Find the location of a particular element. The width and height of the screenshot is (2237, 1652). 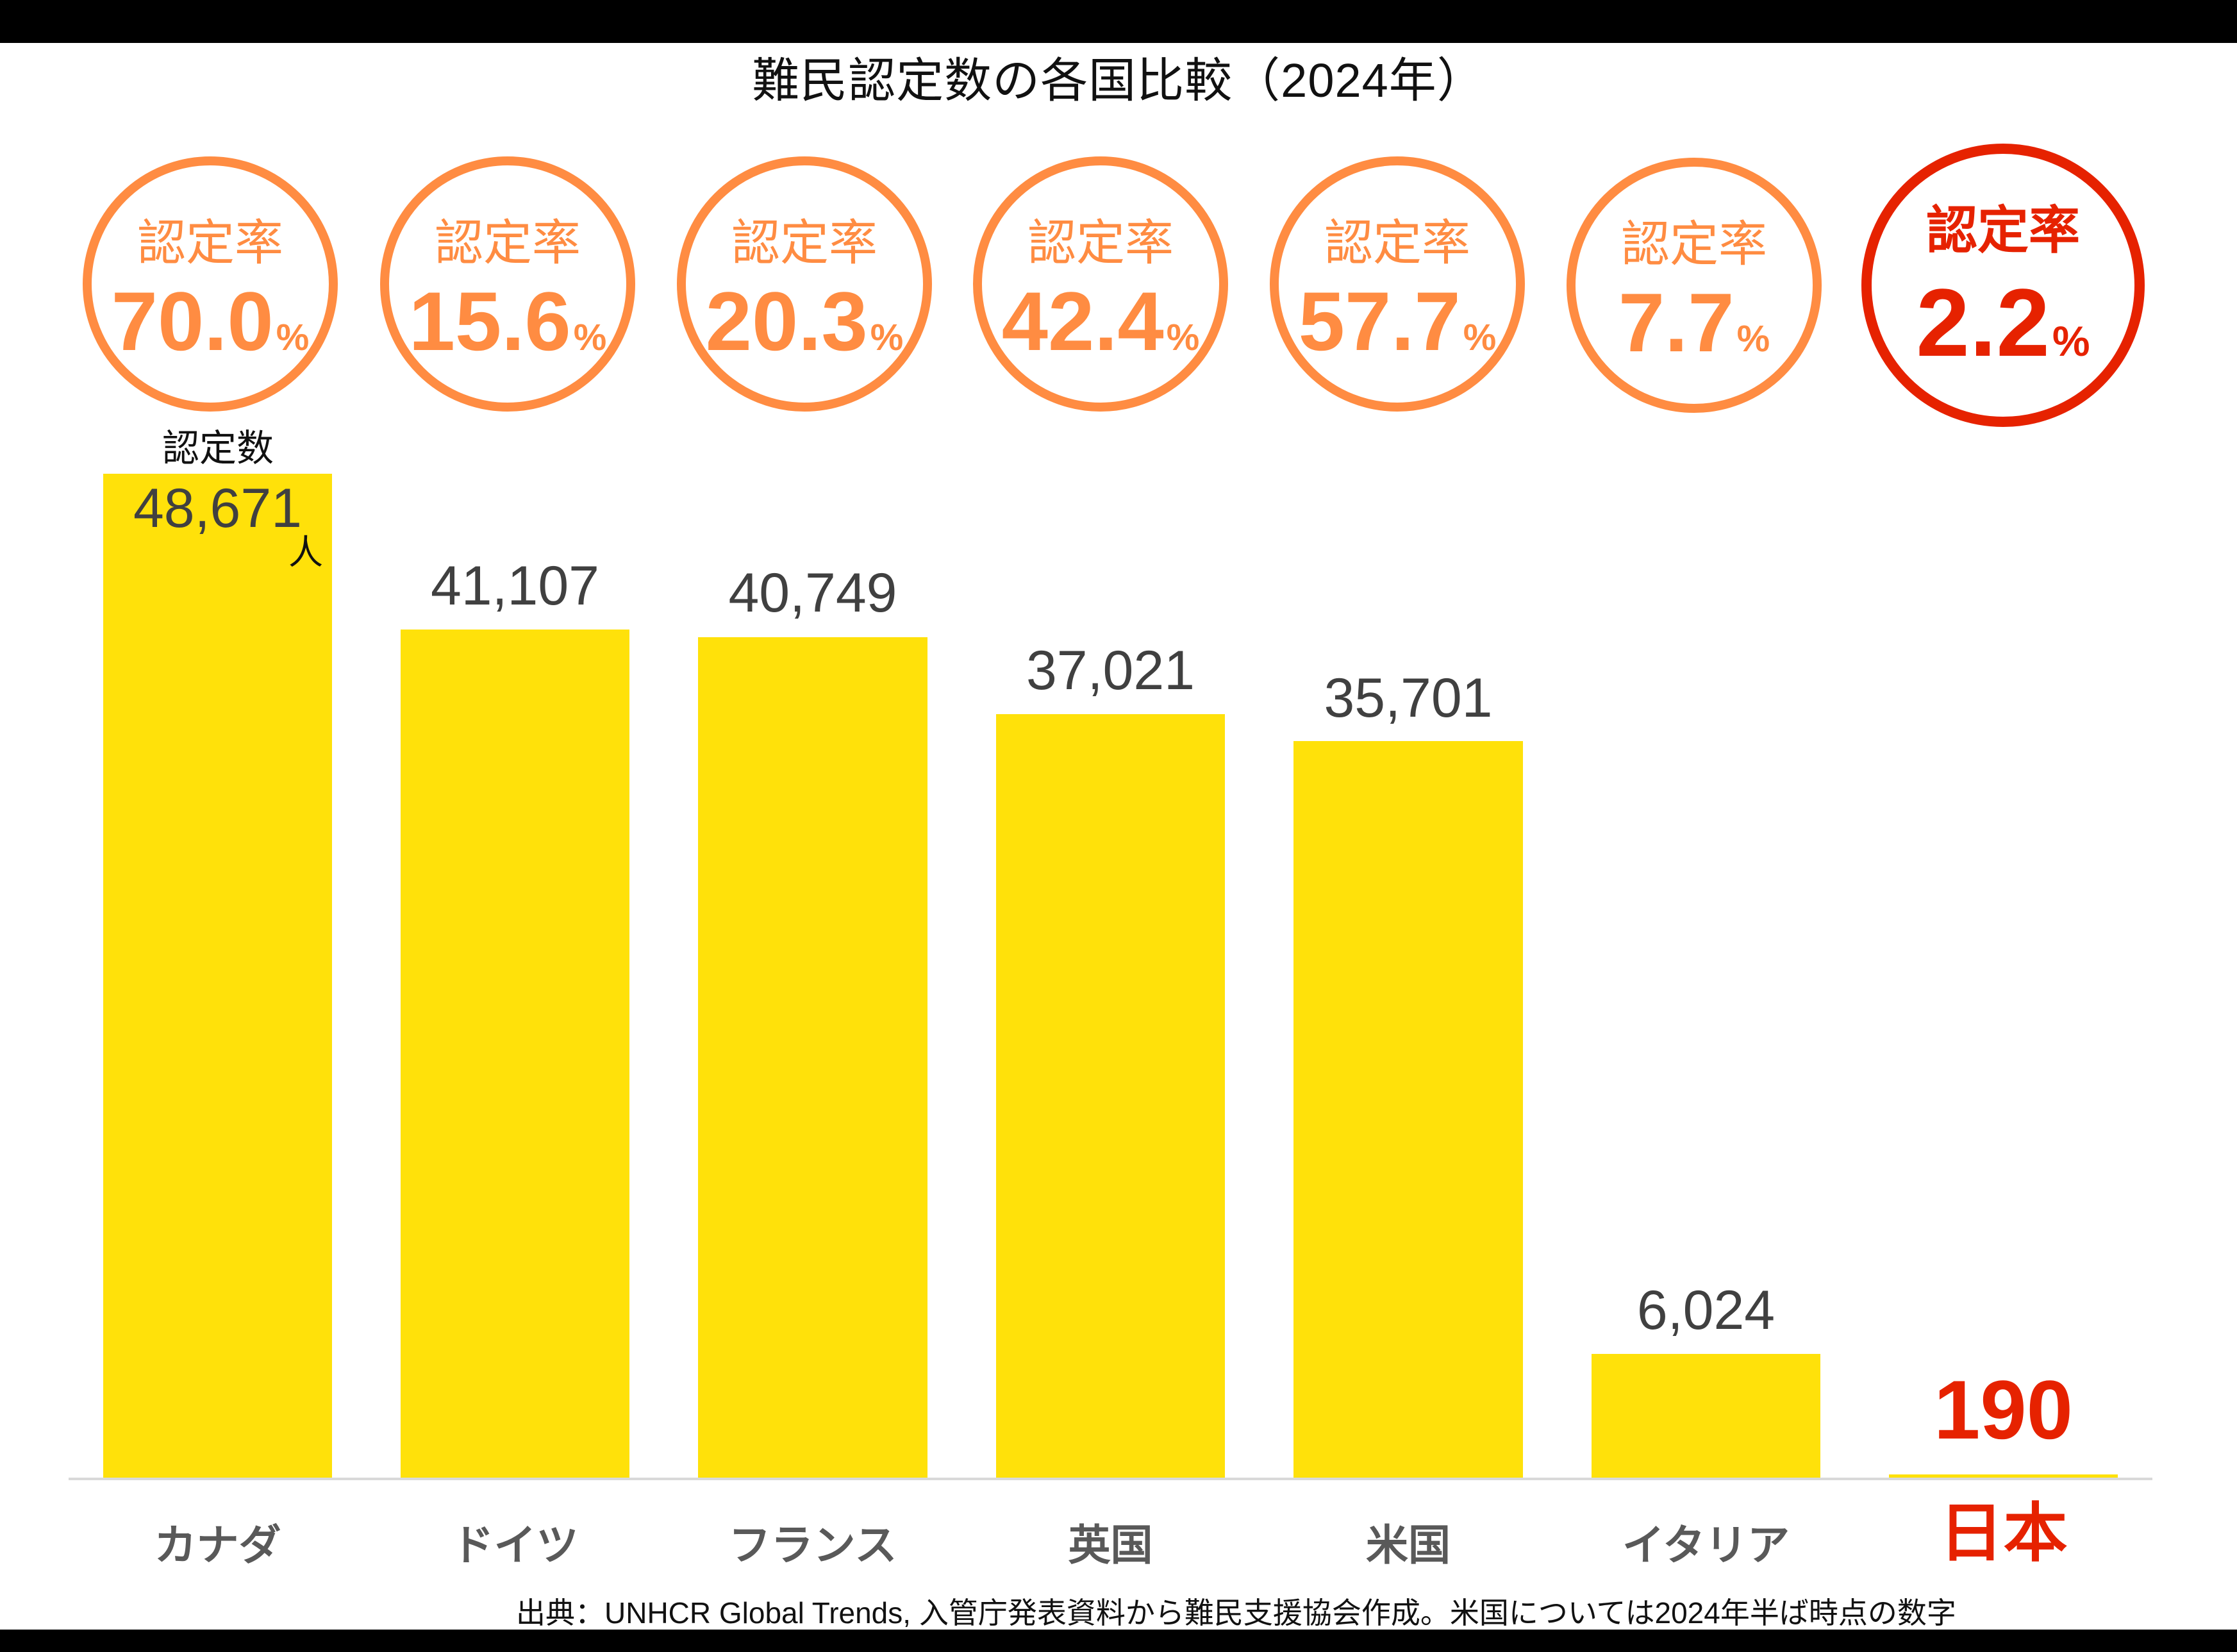

value-label-japan: 190 is located at coordinates (2003, 1409).